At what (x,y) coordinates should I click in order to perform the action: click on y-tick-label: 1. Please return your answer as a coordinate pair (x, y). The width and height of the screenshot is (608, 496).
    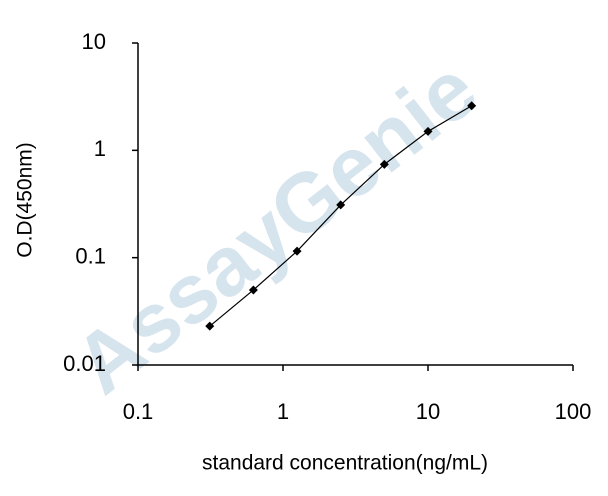
    Looking at the image, I should click on (100, 148).